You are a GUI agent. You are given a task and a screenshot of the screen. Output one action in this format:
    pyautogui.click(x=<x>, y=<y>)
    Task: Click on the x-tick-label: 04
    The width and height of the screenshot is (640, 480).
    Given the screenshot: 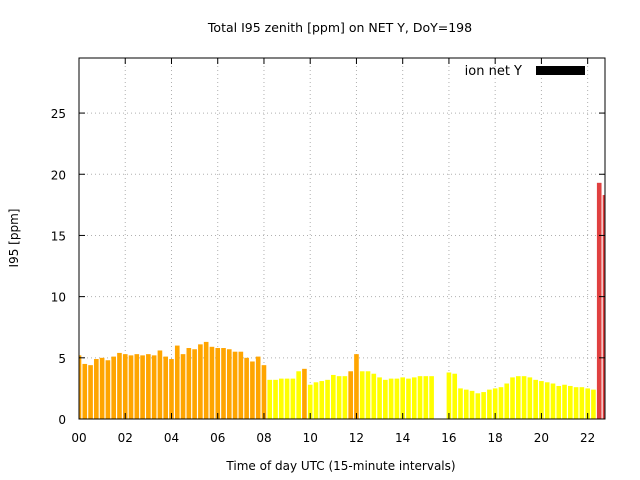 What is the action you would take?
    pyautogui.click(x=171, y=438)
    